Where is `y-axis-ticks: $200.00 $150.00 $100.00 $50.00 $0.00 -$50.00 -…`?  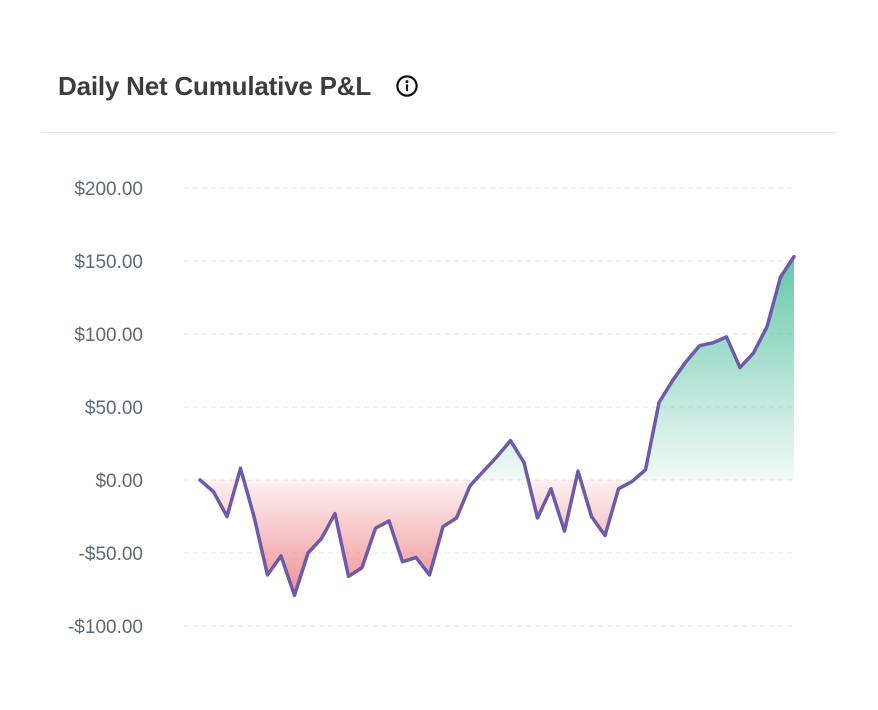 y-axis-ticks: $200.00 $150.00 $100.00 $50.00 $0.00 -$50.00 -… is located at coordinates (105, 408).